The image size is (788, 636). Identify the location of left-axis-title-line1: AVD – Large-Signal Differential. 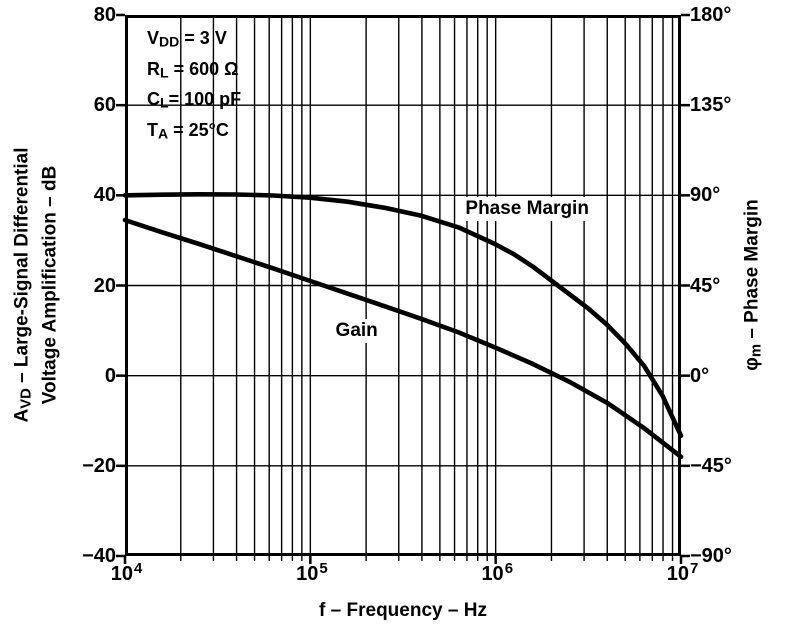
(23, 285).